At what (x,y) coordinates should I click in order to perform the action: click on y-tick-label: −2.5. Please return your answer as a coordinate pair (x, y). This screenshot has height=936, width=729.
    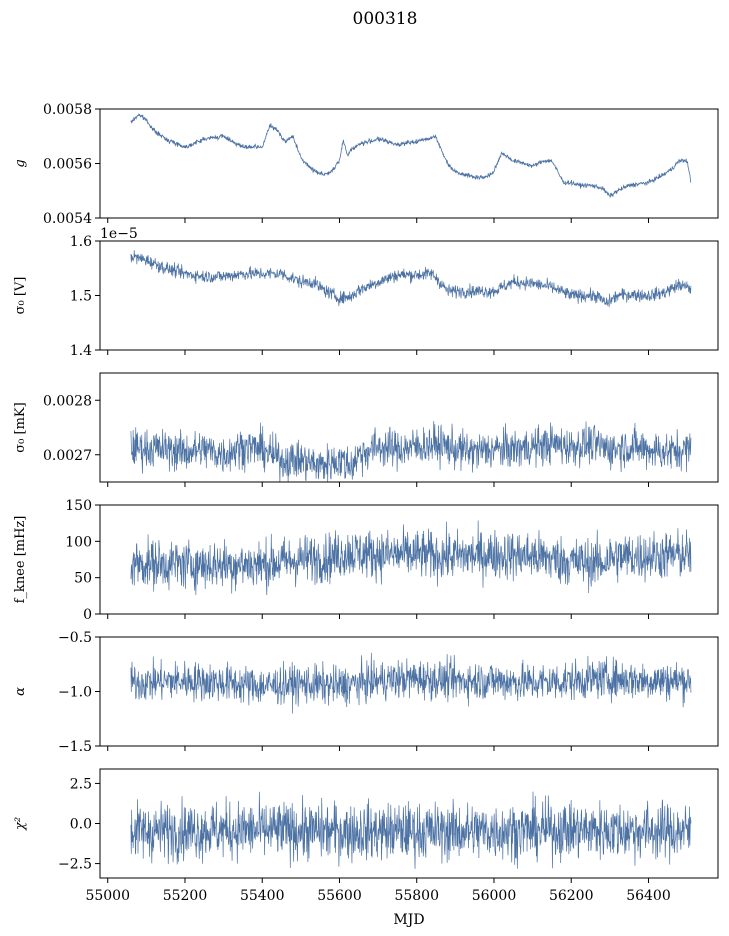
    Looking at the image, I should click on (75, 865).